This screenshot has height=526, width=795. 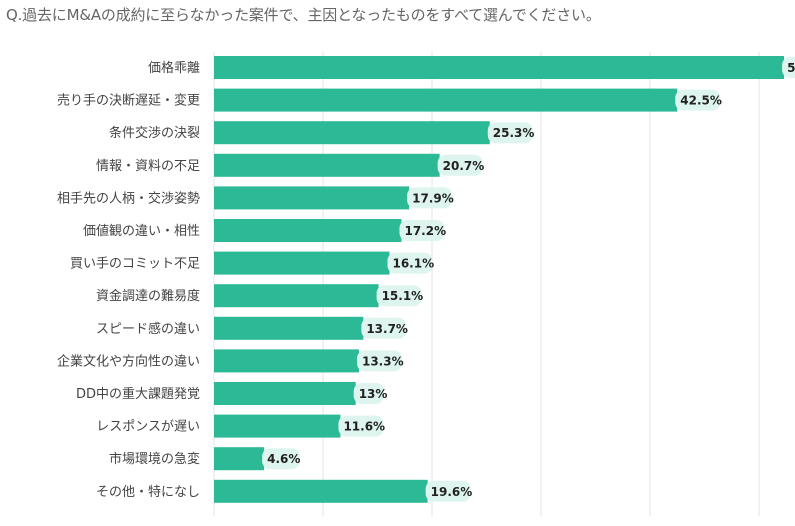 What do you see at coordinates (701, 101) in the screenshot?
I see `value-label: 42.5%` at bounding box center [701, 101].